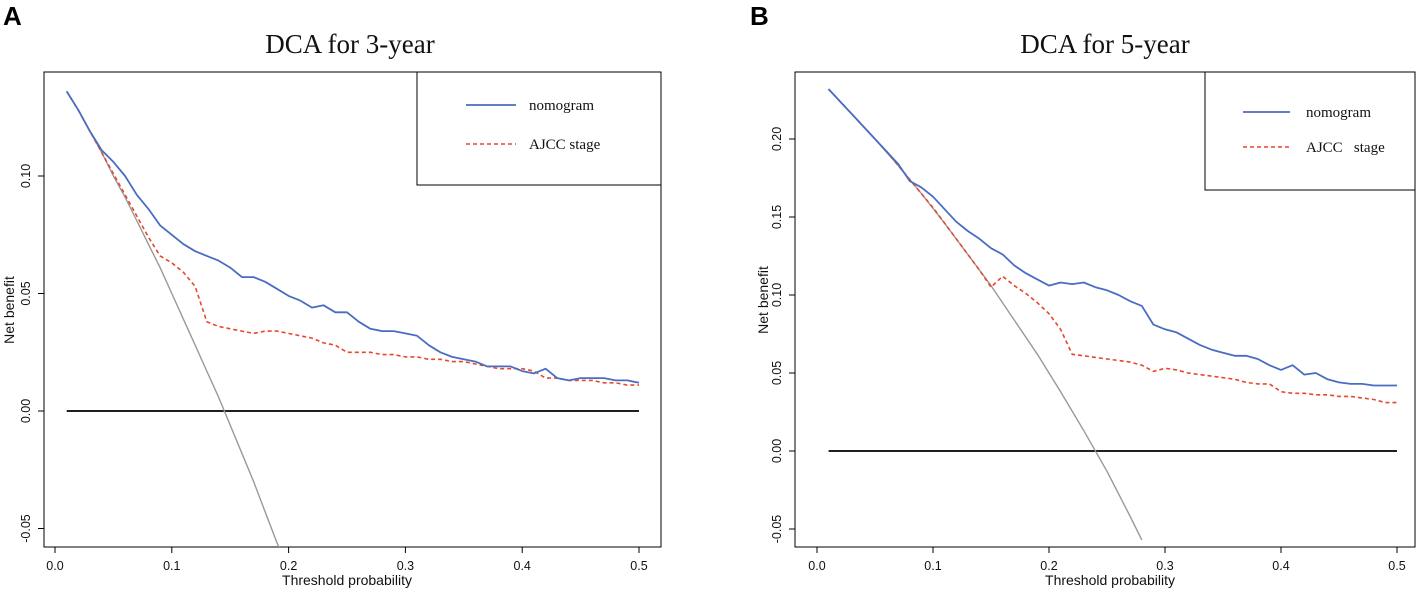 The image size is (1420, 589). I want to click on panel-b-x-axis-label: Threshold probability, so click(1110, 580).